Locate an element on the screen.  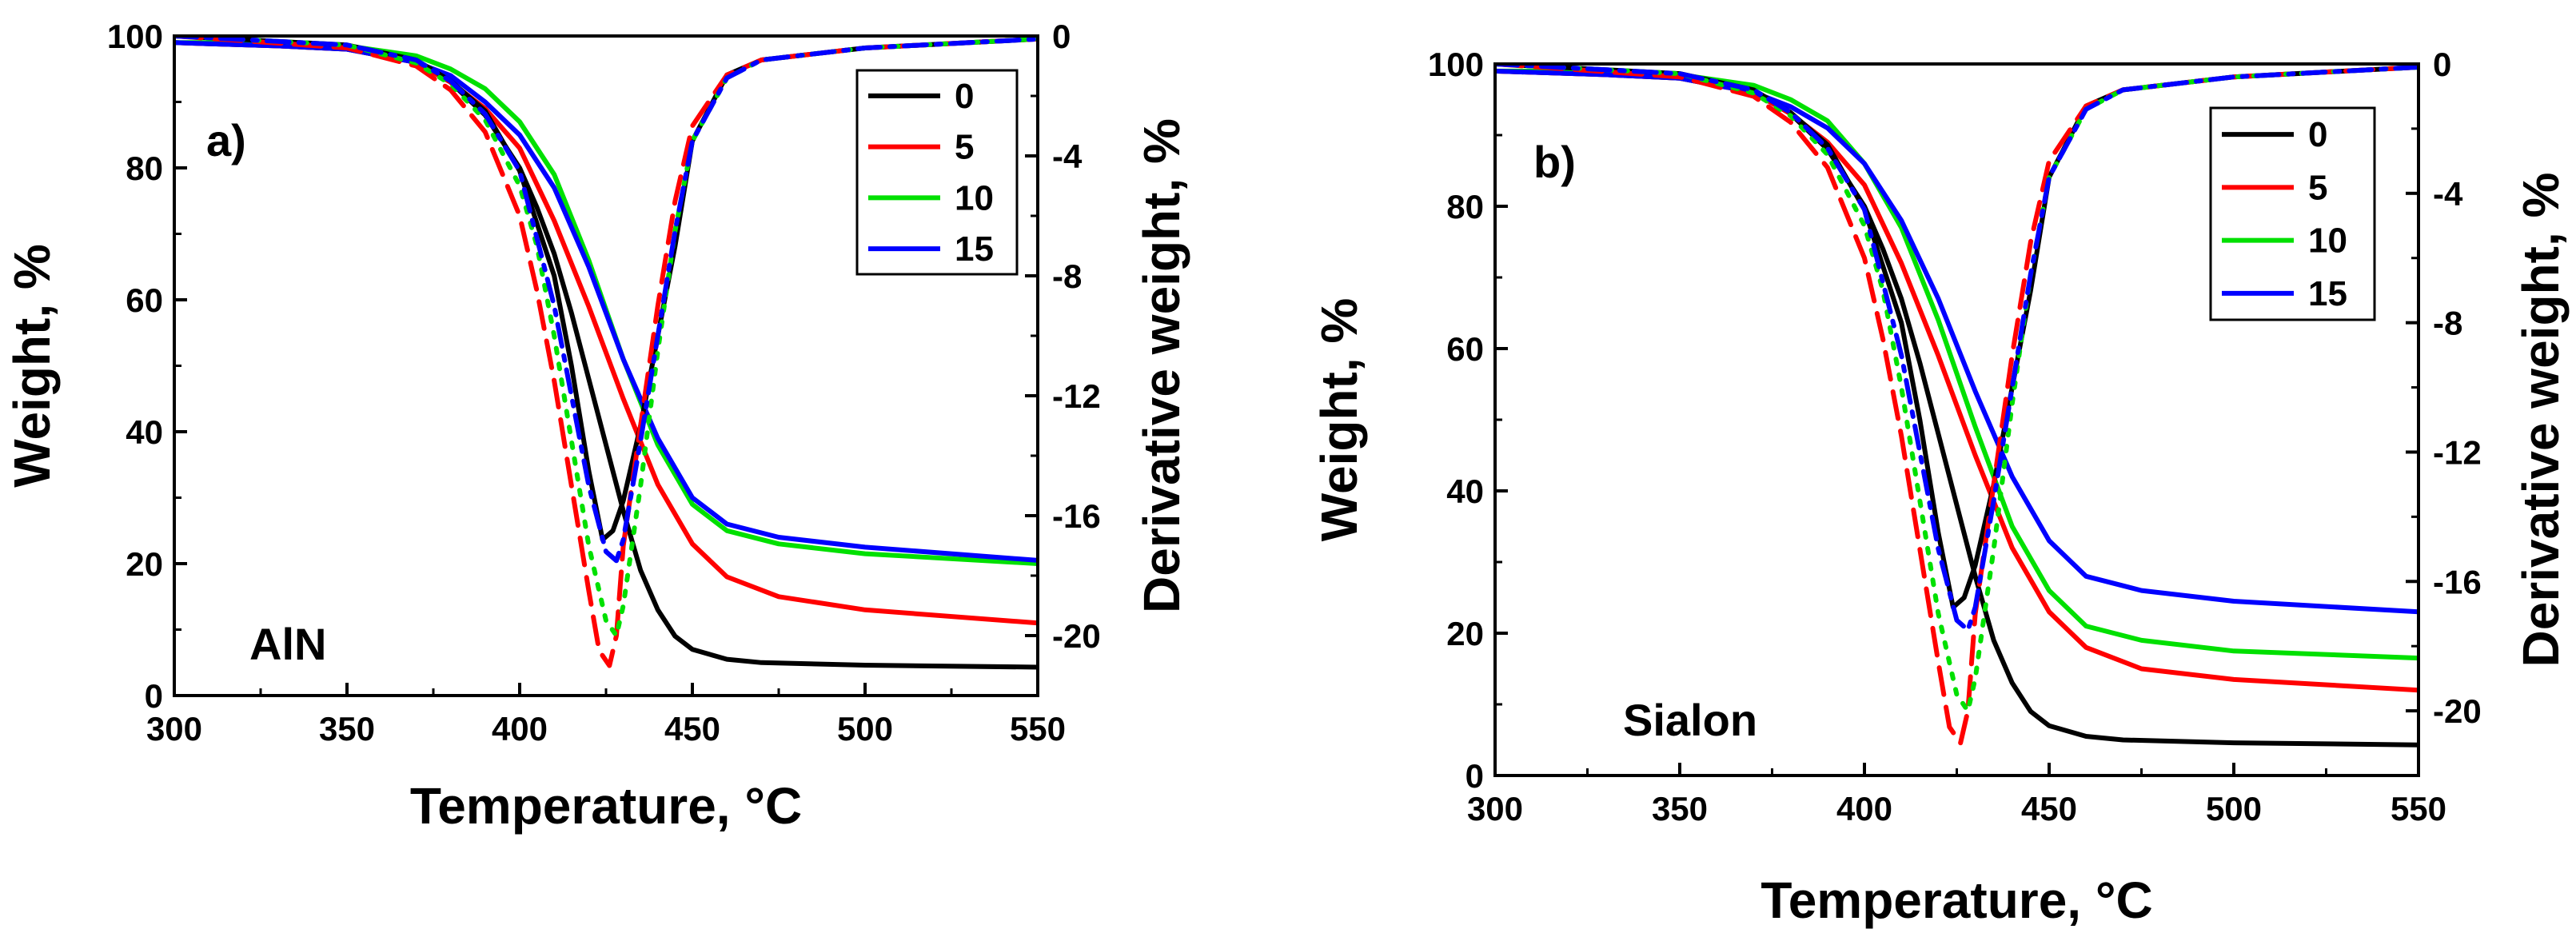
sample-annotation: AlN is located at coordinates (287, 644).